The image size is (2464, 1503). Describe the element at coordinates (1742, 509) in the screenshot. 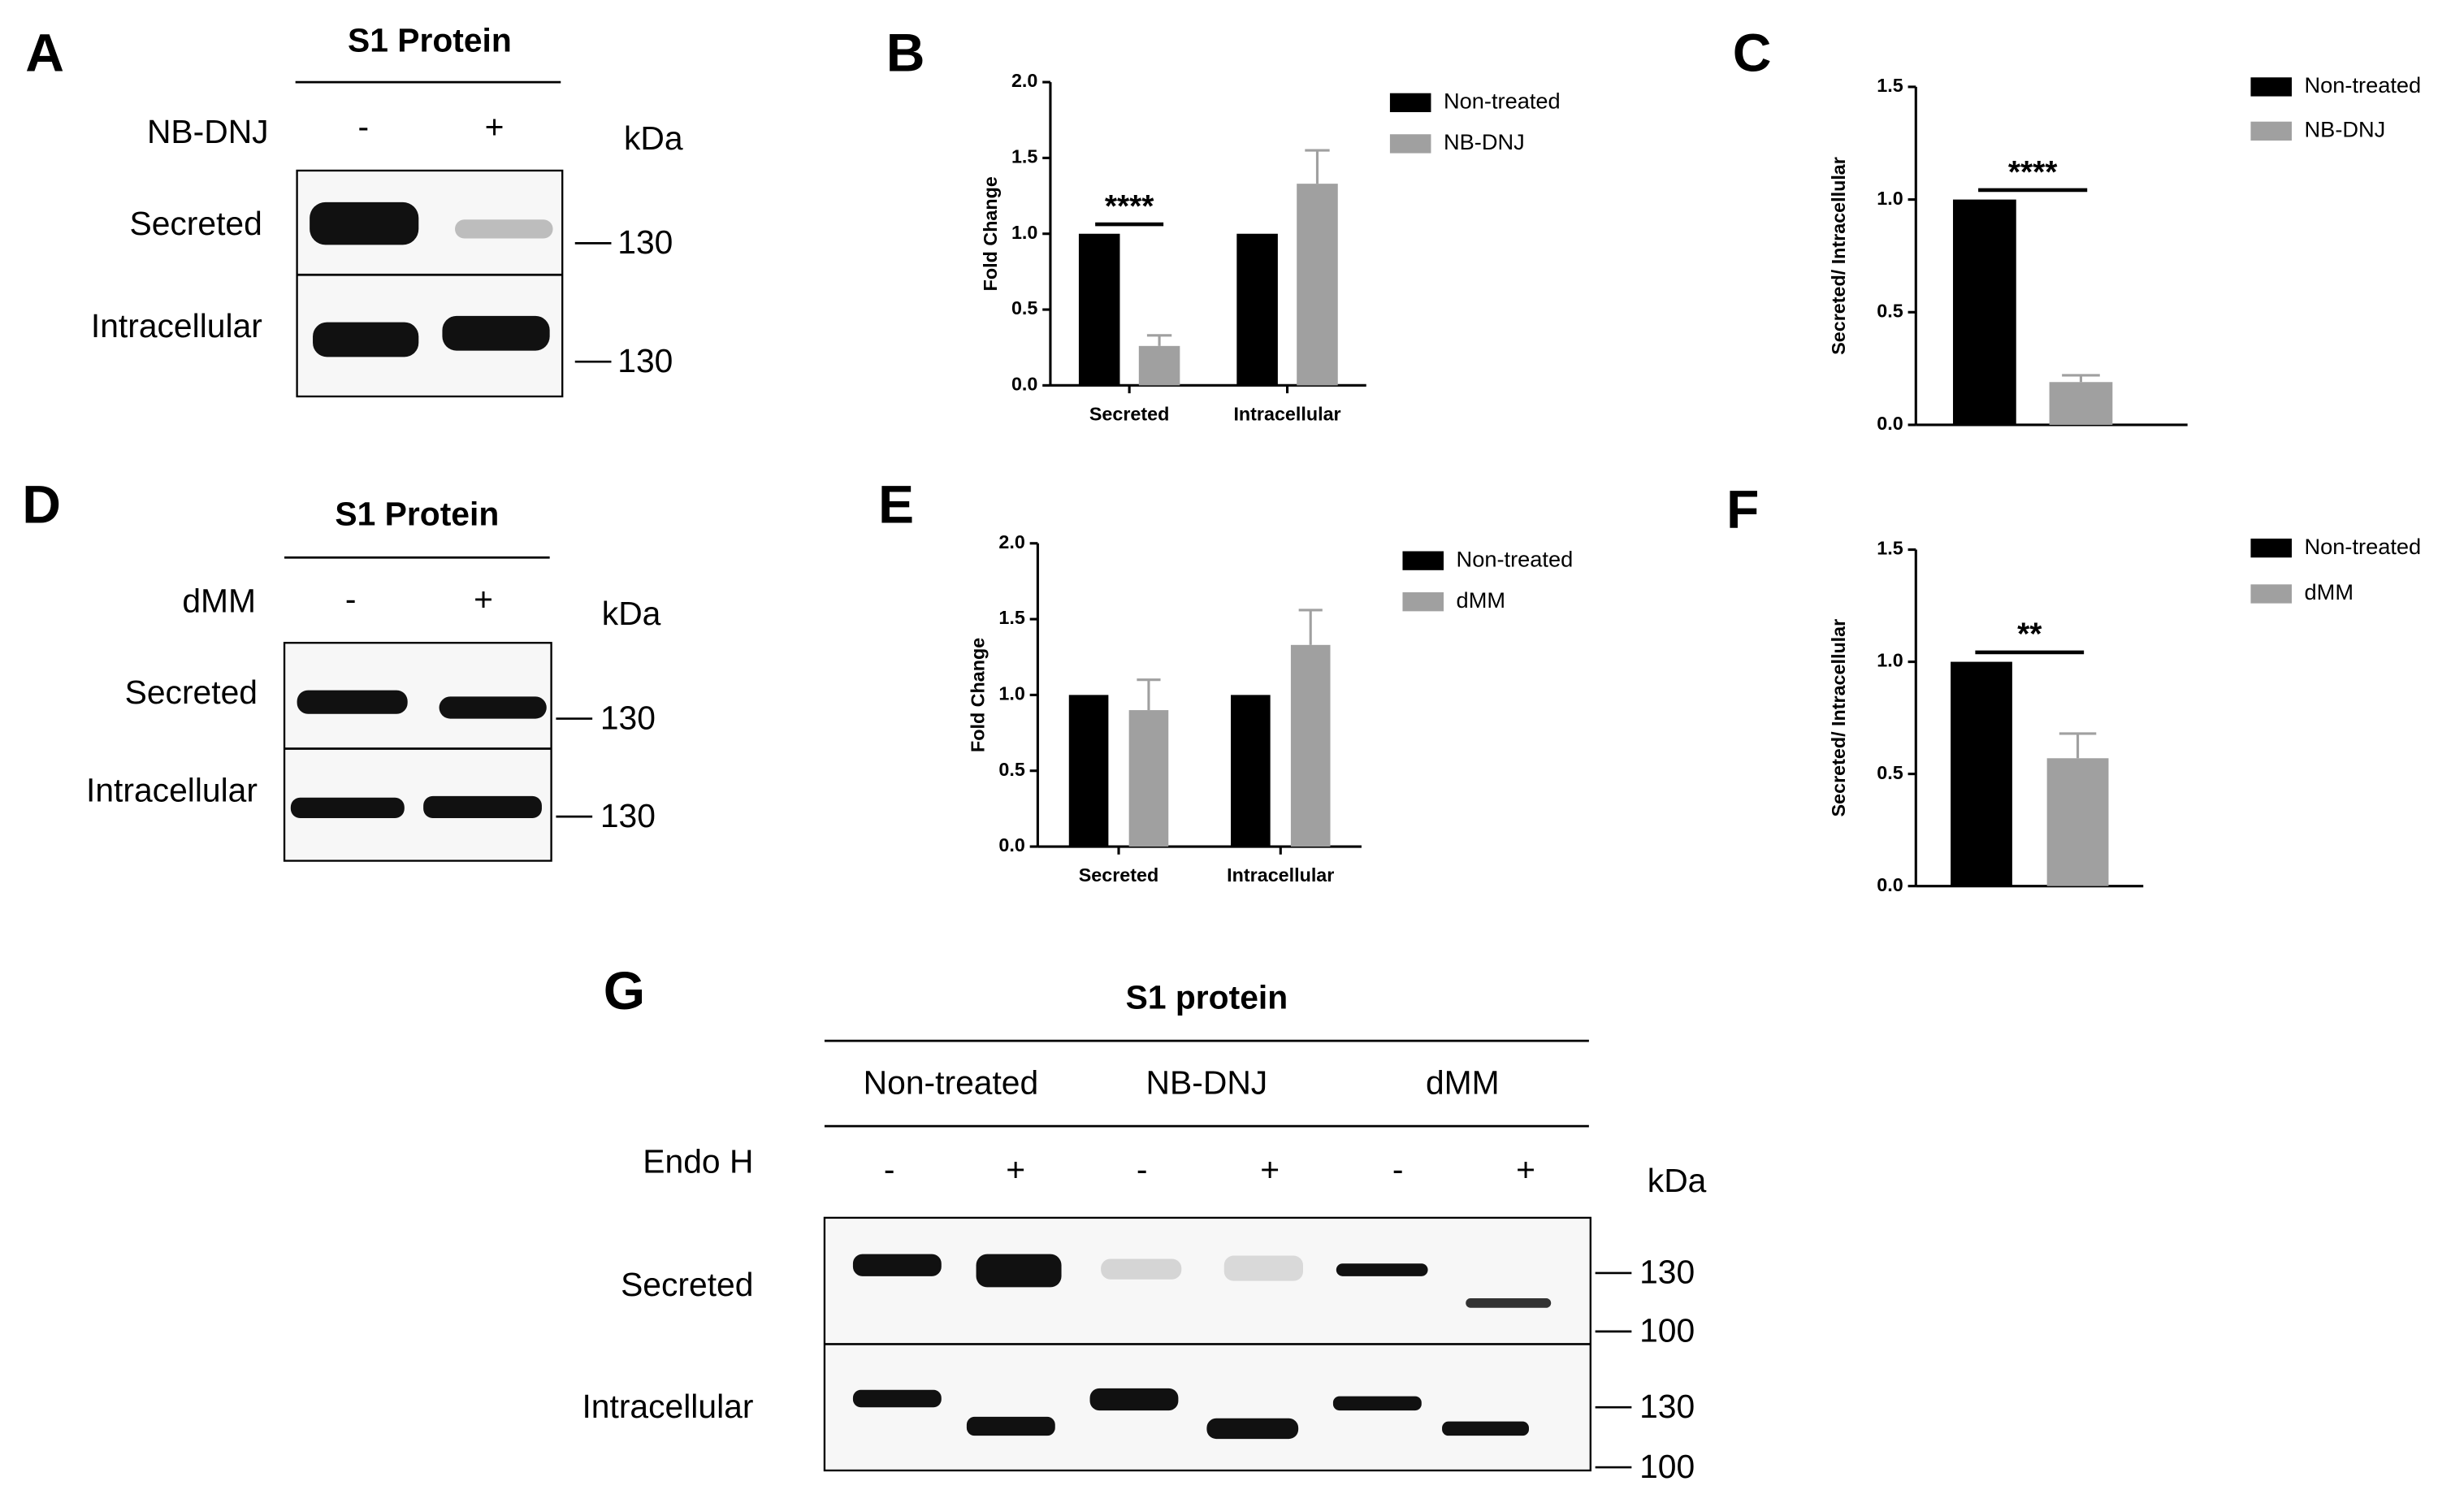

I see `panel-label: F` at that location.